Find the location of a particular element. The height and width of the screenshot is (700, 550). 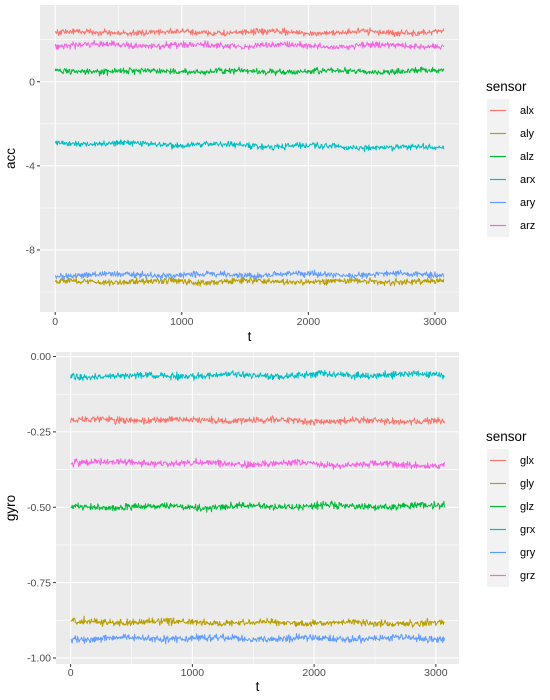

series-line-grz is located at coordinates (257, 463).